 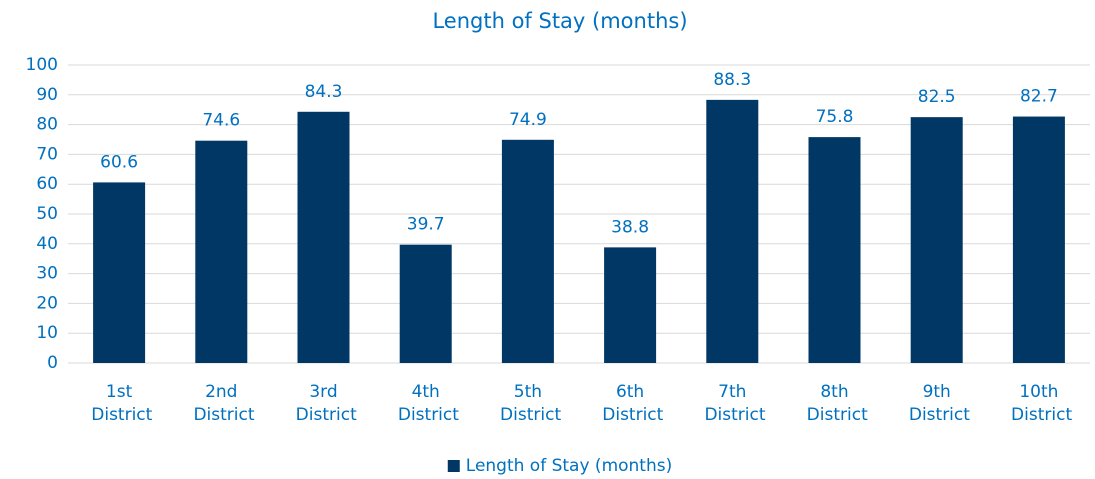 I want to click on x-tick-label: 5th District, so click(x=528, y=403).